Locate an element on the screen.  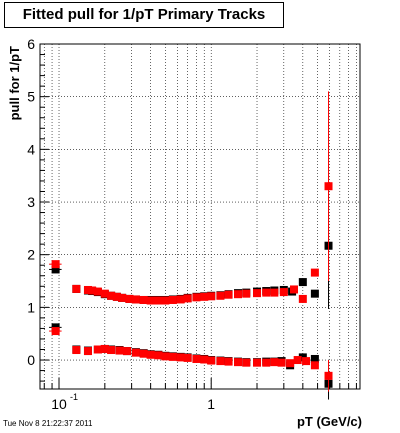
x-axis-label: pT (GeV/c) is located at coordinates (329, 421).